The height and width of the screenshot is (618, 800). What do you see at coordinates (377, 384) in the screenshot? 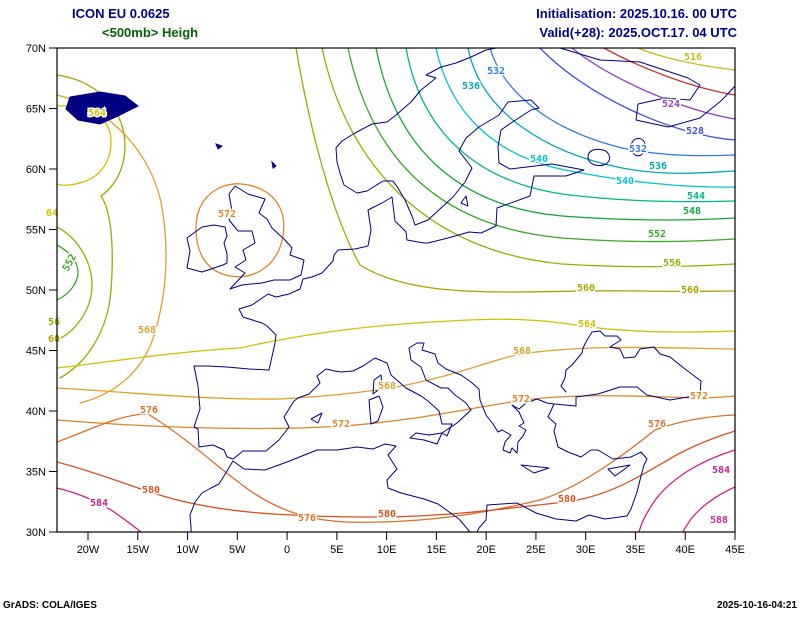
I see `coastline-corsica` at bounding box center [377, 384].